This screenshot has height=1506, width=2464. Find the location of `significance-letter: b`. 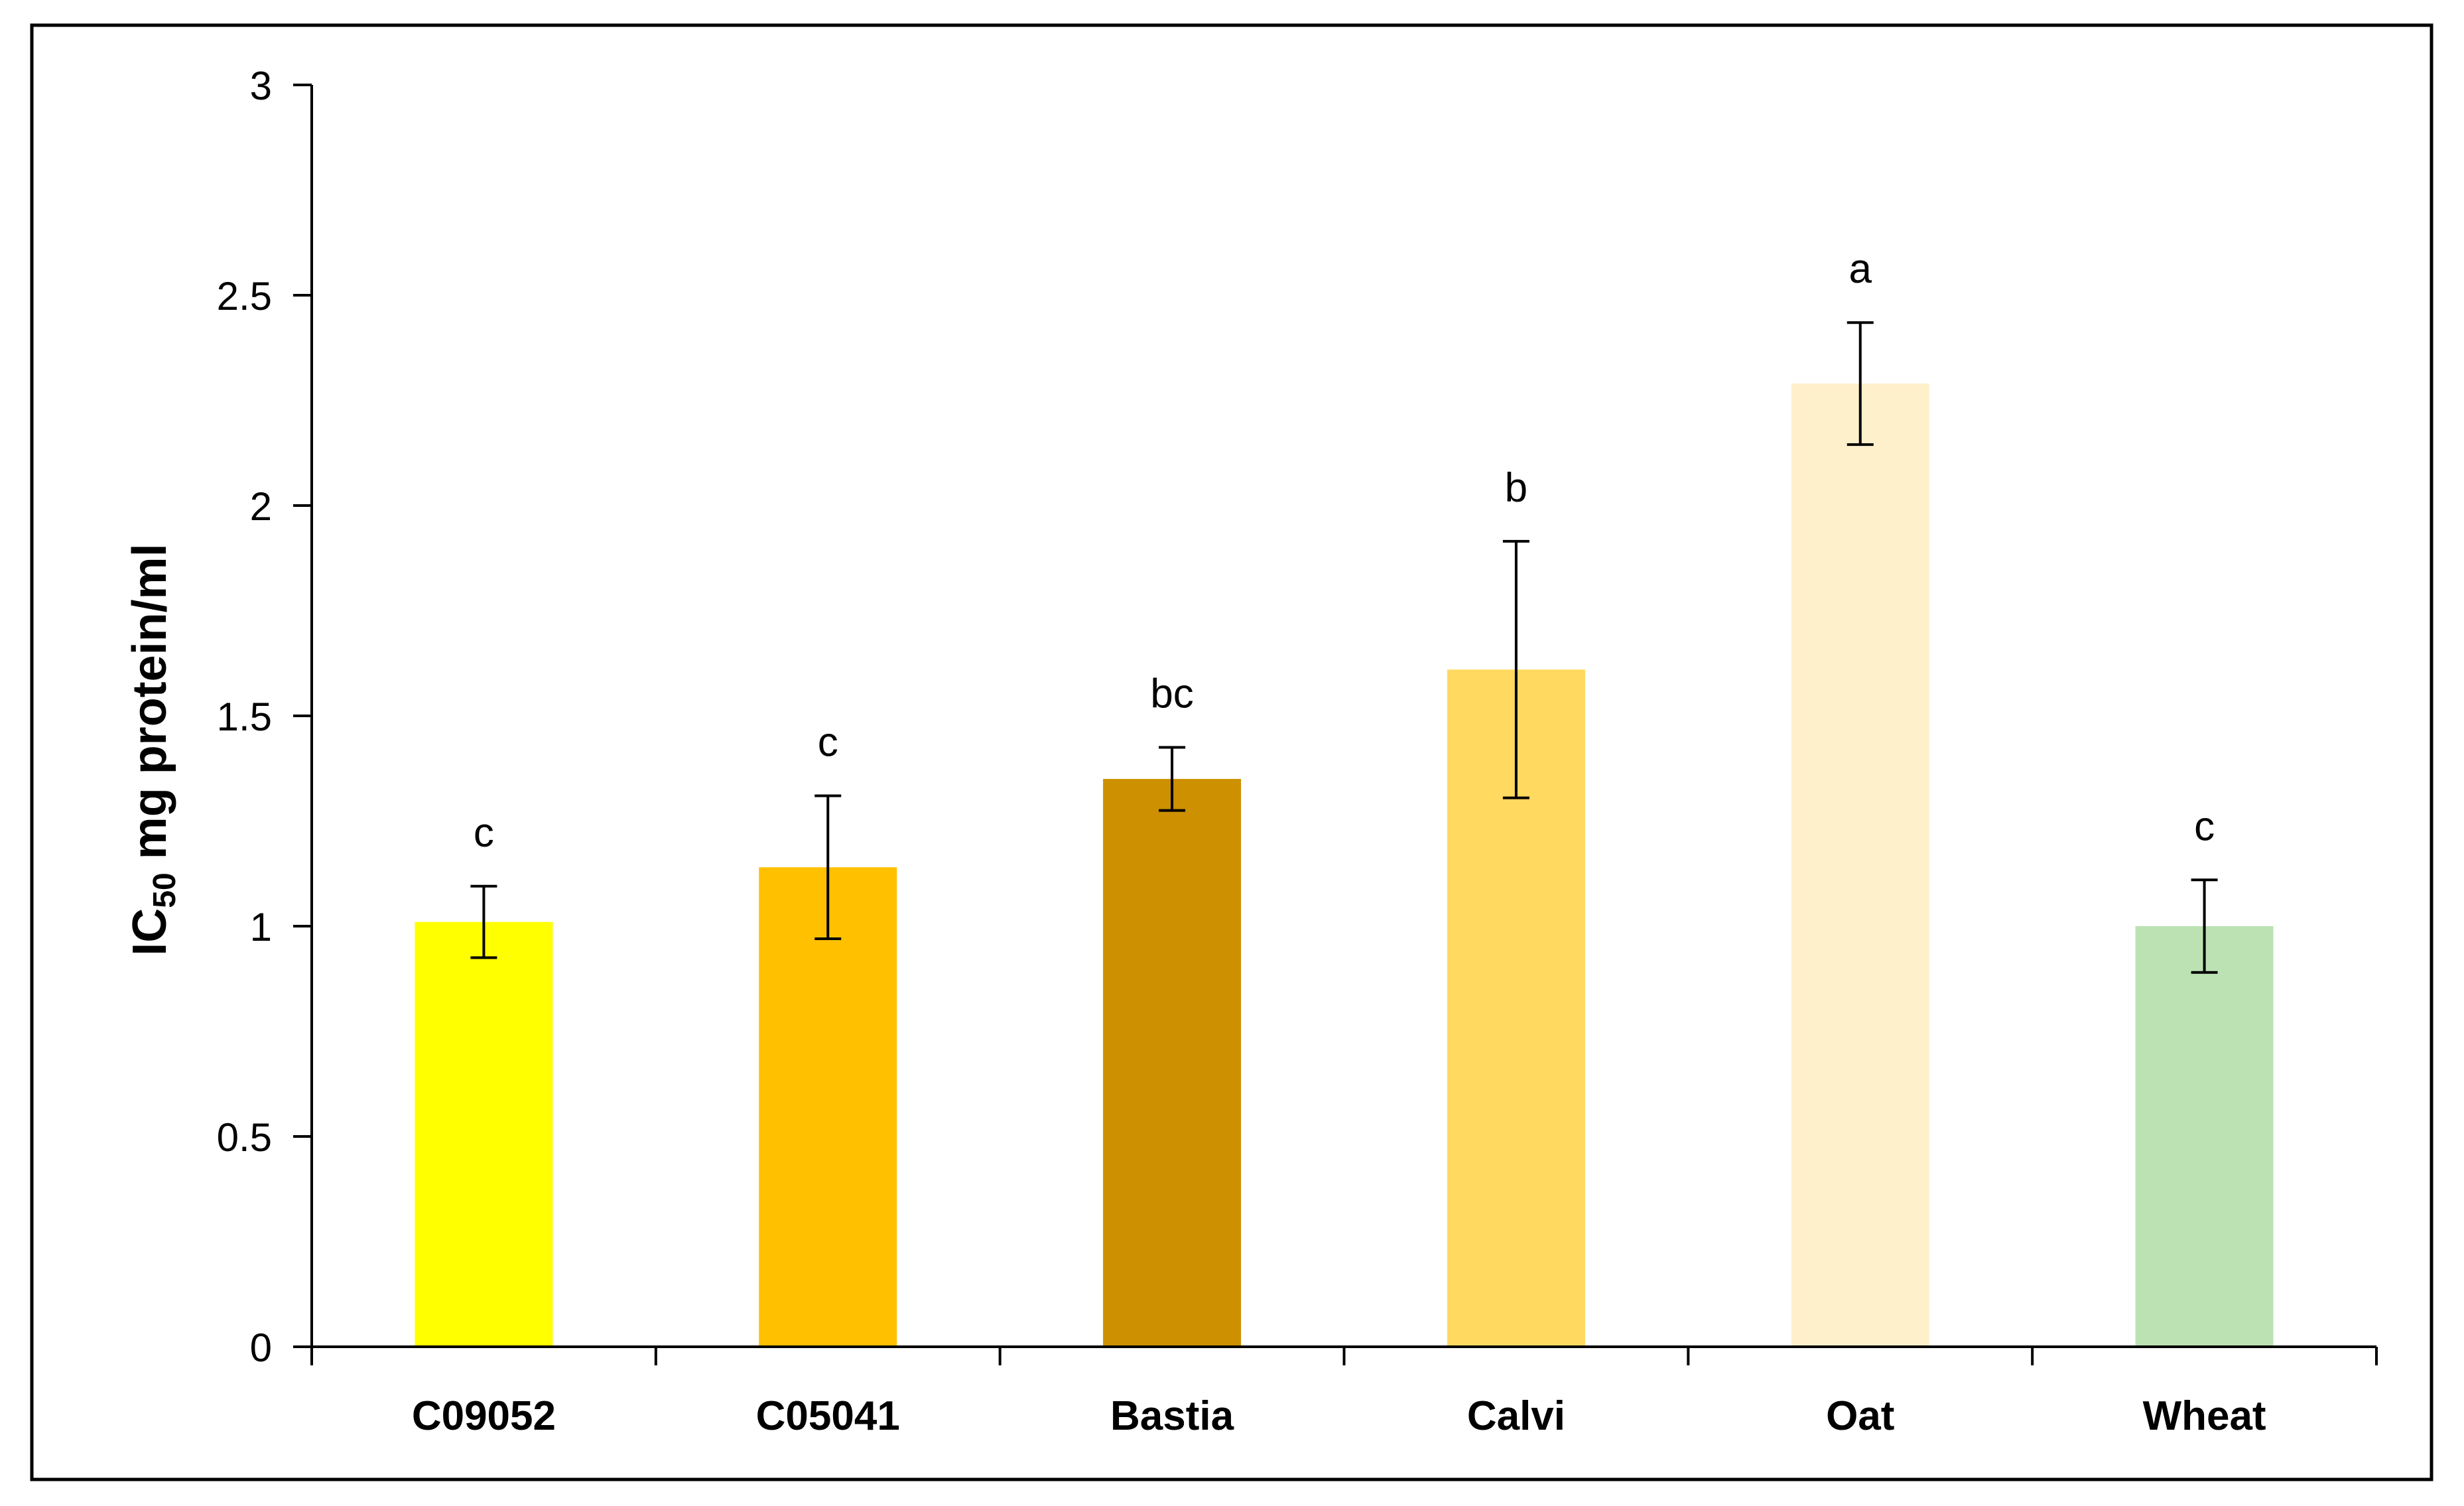

significance-letter: b is located at coordinates (1516, 488).